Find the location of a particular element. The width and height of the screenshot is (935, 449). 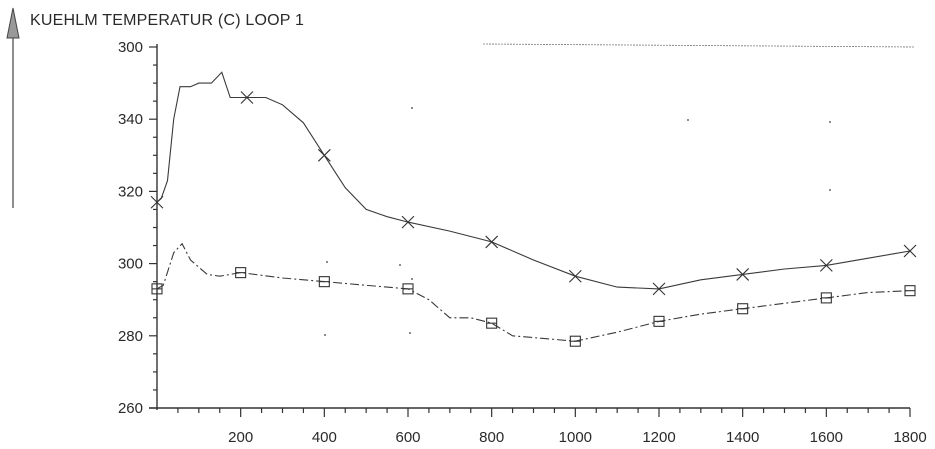

x-tick-label: 200 is located at coordinates (240, 437).